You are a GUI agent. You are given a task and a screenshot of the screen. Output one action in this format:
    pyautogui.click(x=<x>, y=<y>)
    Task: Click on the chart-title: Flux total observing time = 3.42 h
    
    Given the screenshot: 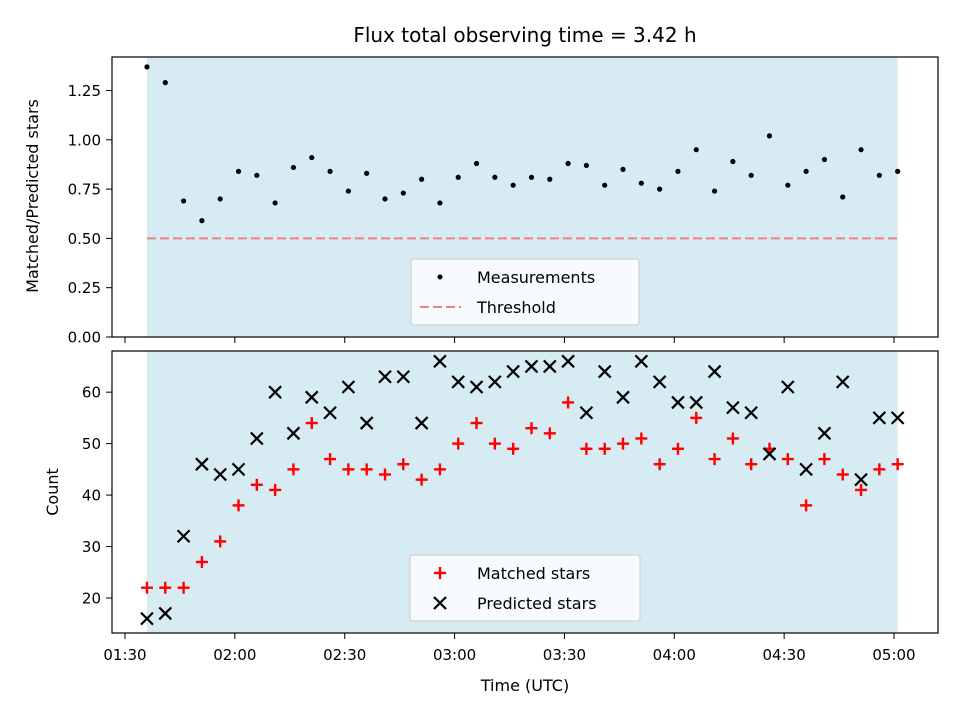 What is the action you would take?
    pyautogui.click(x=524, y=35)
    